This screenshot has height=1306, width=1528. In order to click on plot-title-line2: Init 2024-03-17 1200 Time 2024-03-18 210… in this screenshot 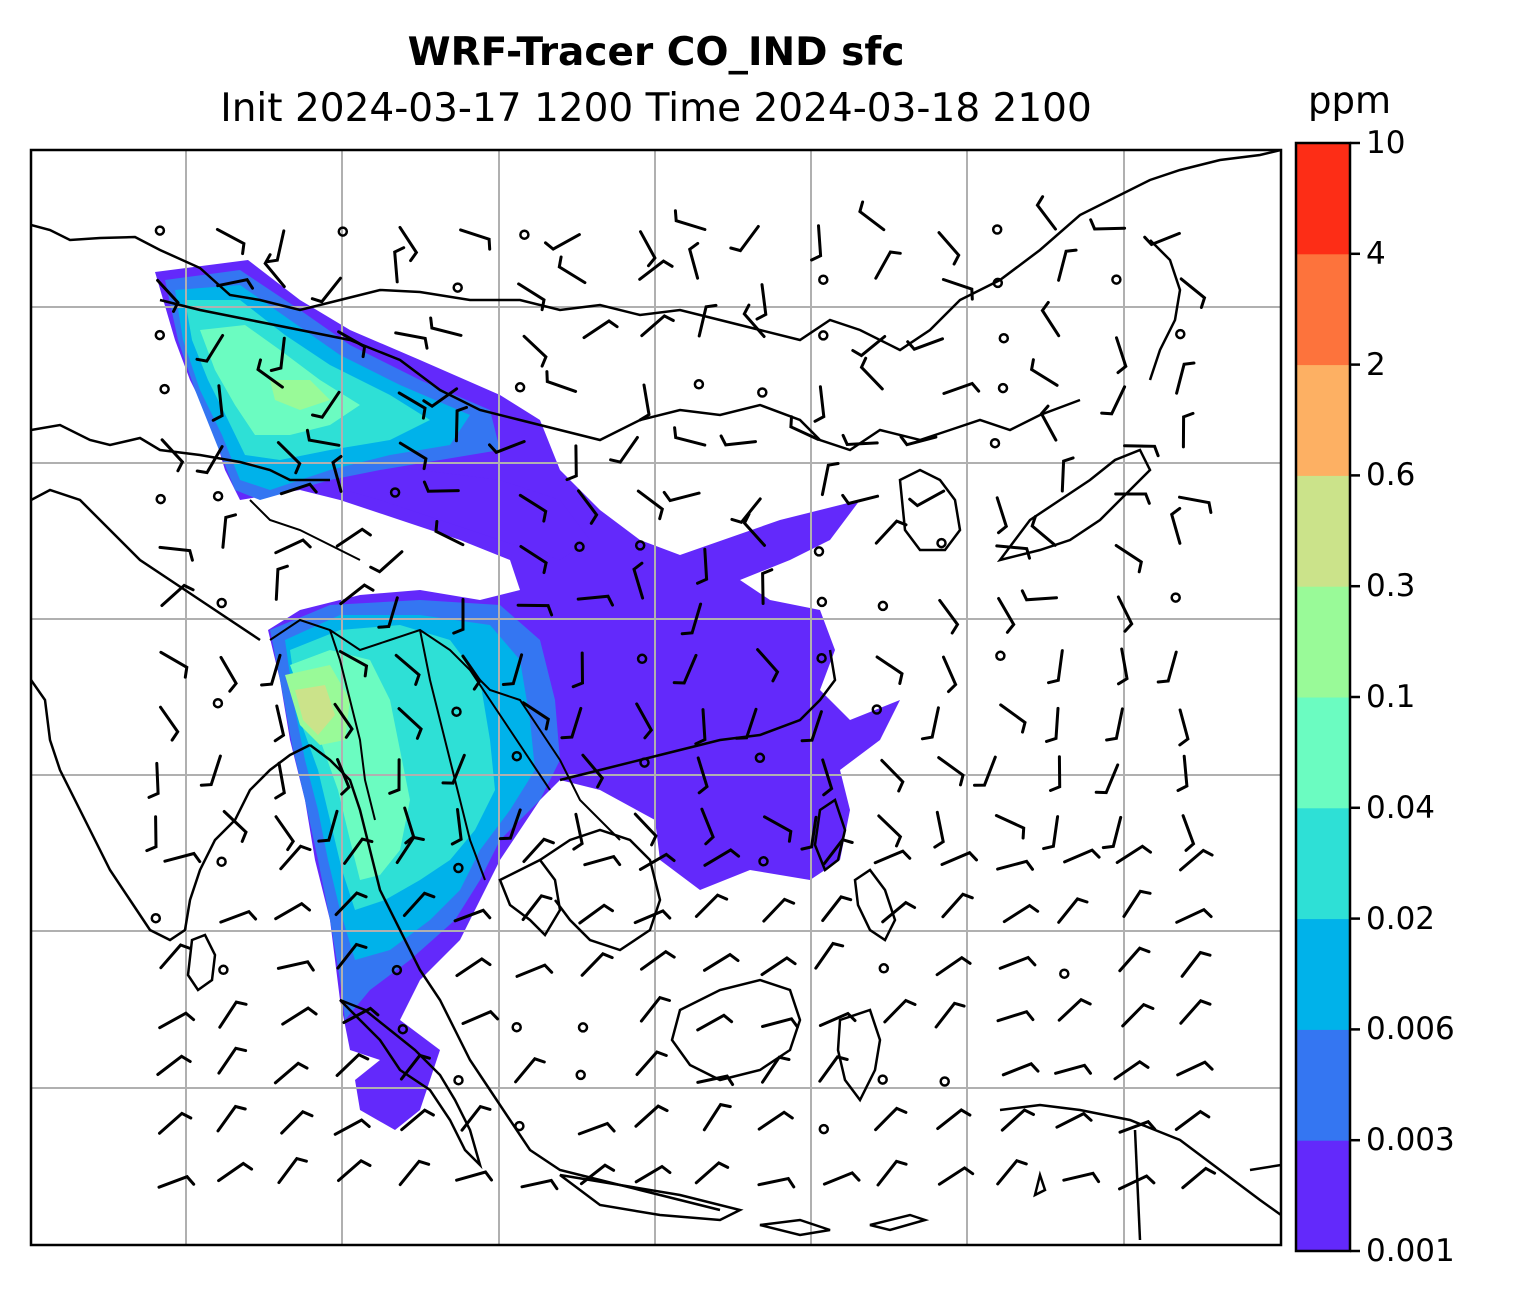, I will do `click(656, 108)`.